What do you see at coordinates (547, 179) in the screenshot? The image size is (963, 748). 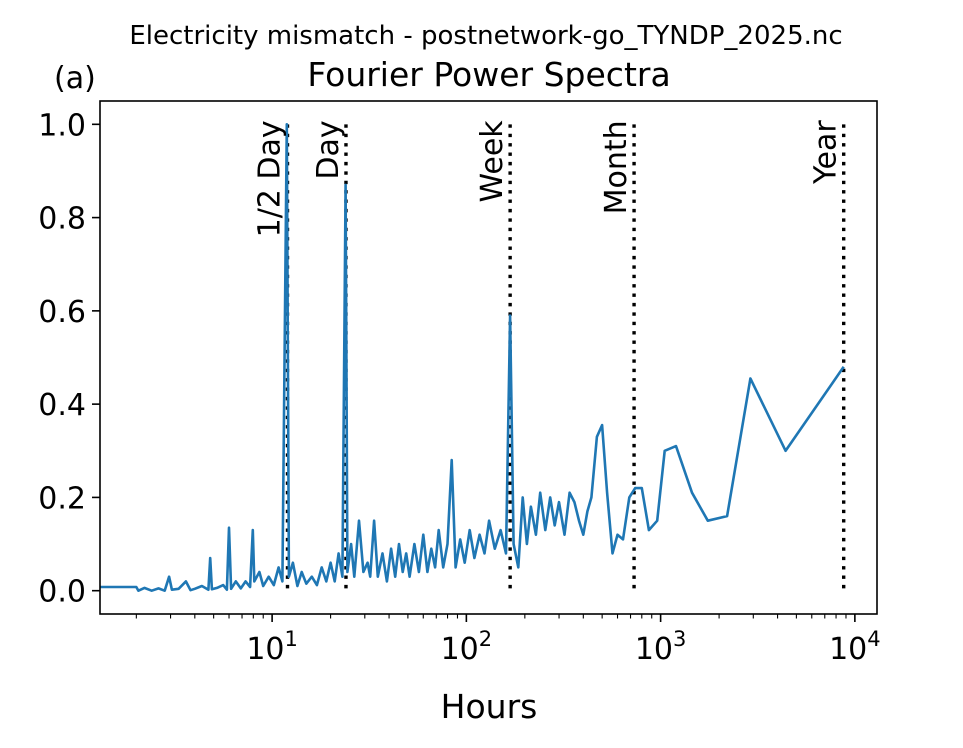 I see `reference-labels: 1/2 Day Day Week Month Year` at bounding box center [547, 179].